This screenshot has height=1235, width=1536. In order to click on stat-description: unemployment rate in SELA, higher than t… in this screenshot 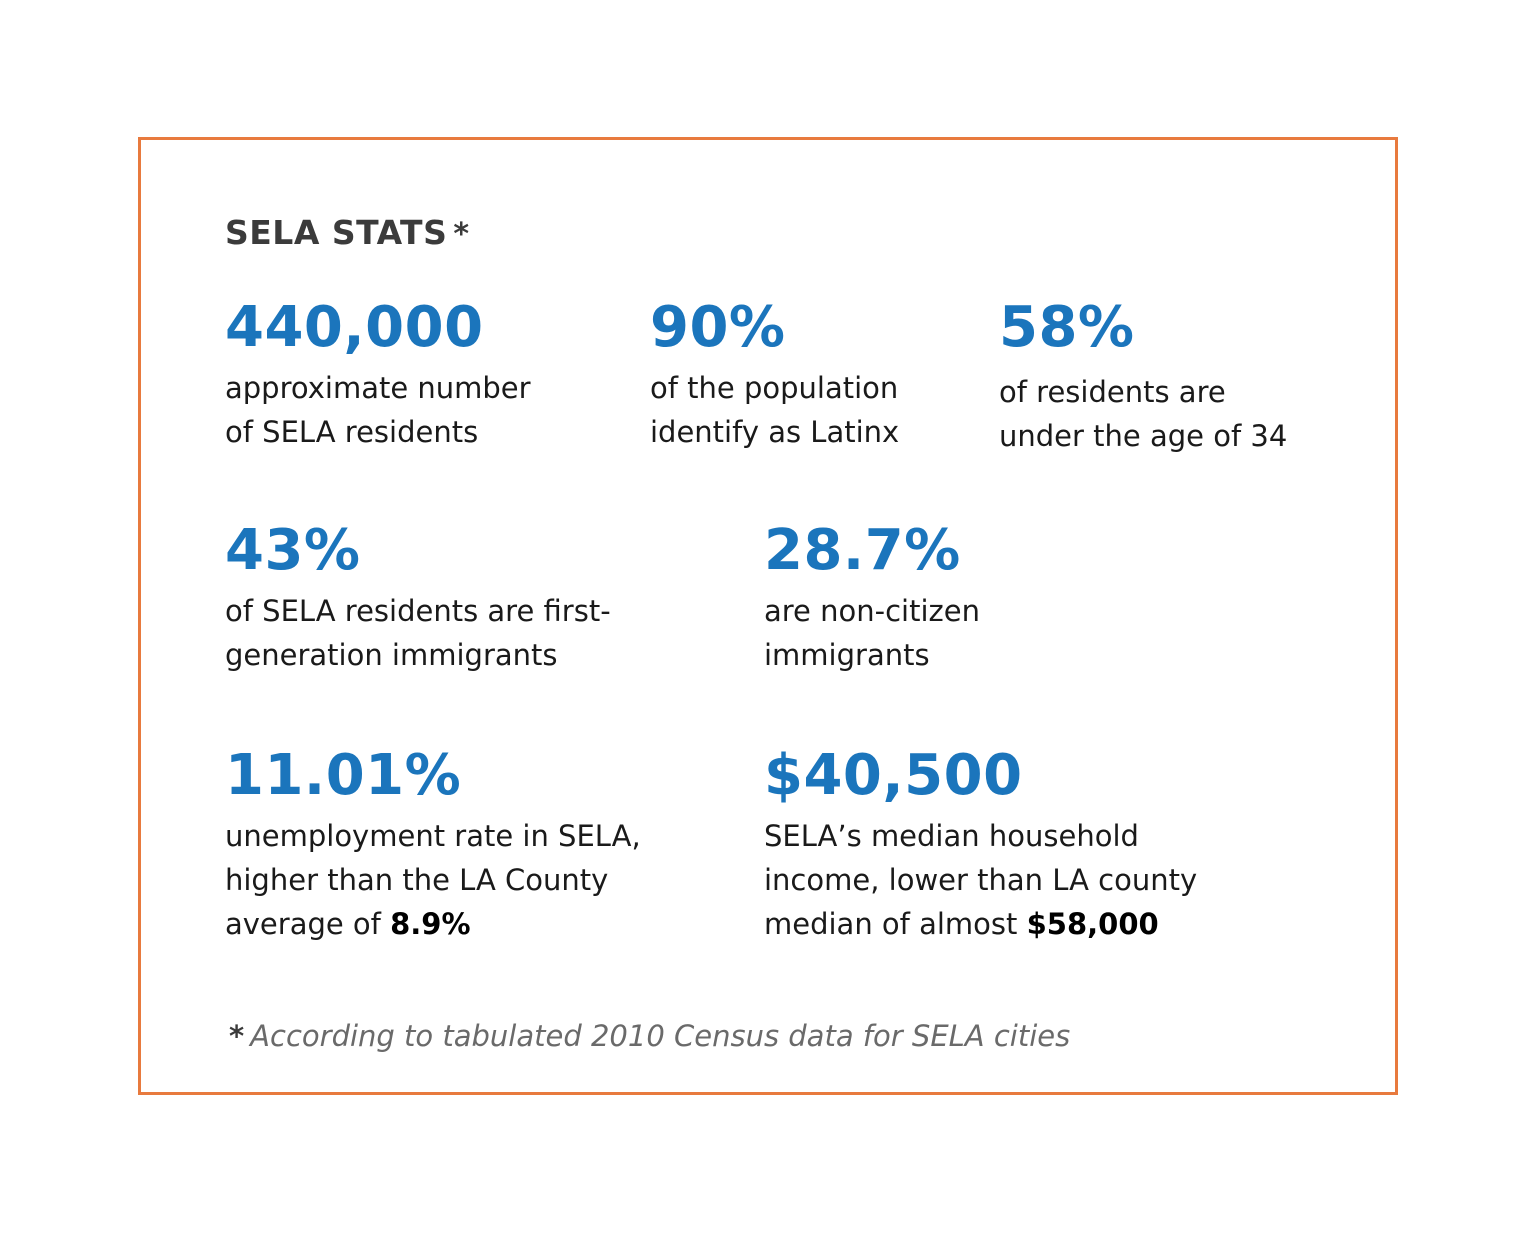, I will do `click(433, 880)`.